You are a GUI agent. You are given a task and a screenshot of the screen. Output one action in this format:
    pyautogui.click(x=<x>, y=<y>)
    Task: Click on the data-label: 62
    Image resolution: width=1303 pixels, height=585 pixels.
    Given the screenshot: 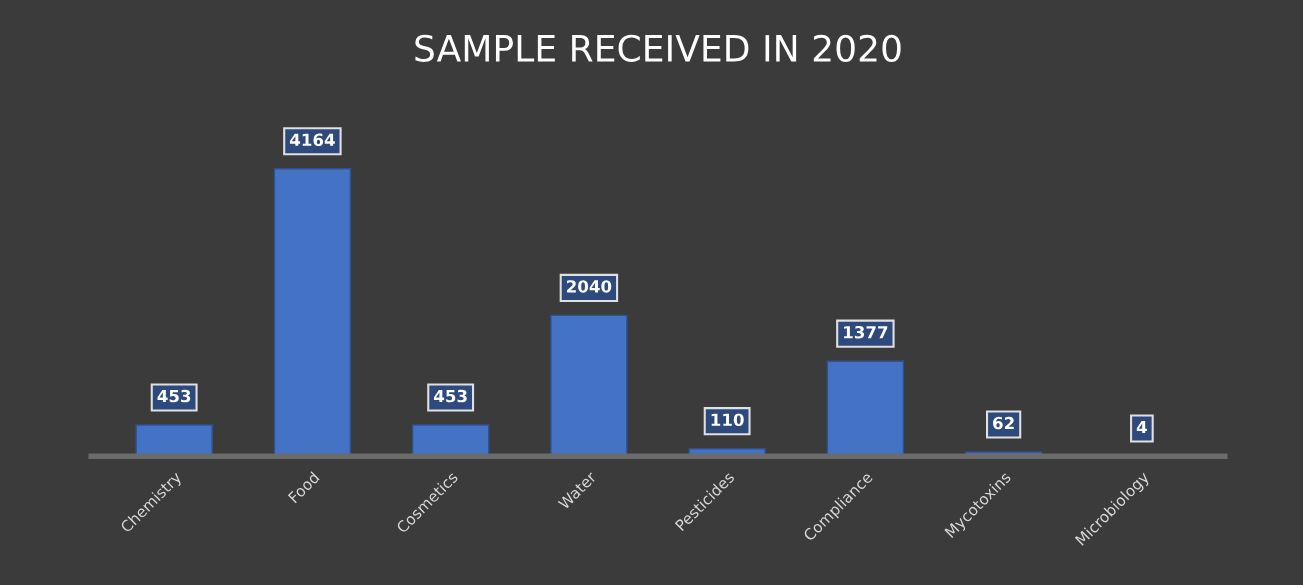 What is the action you would take?
    pyautogui.click(x=1003, y=423)
    